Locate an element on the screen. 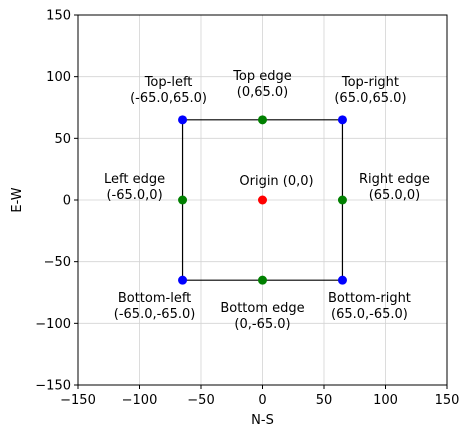 The image size is (470, 438). y-tick-label: −100 is located at coordinates (53, 324).